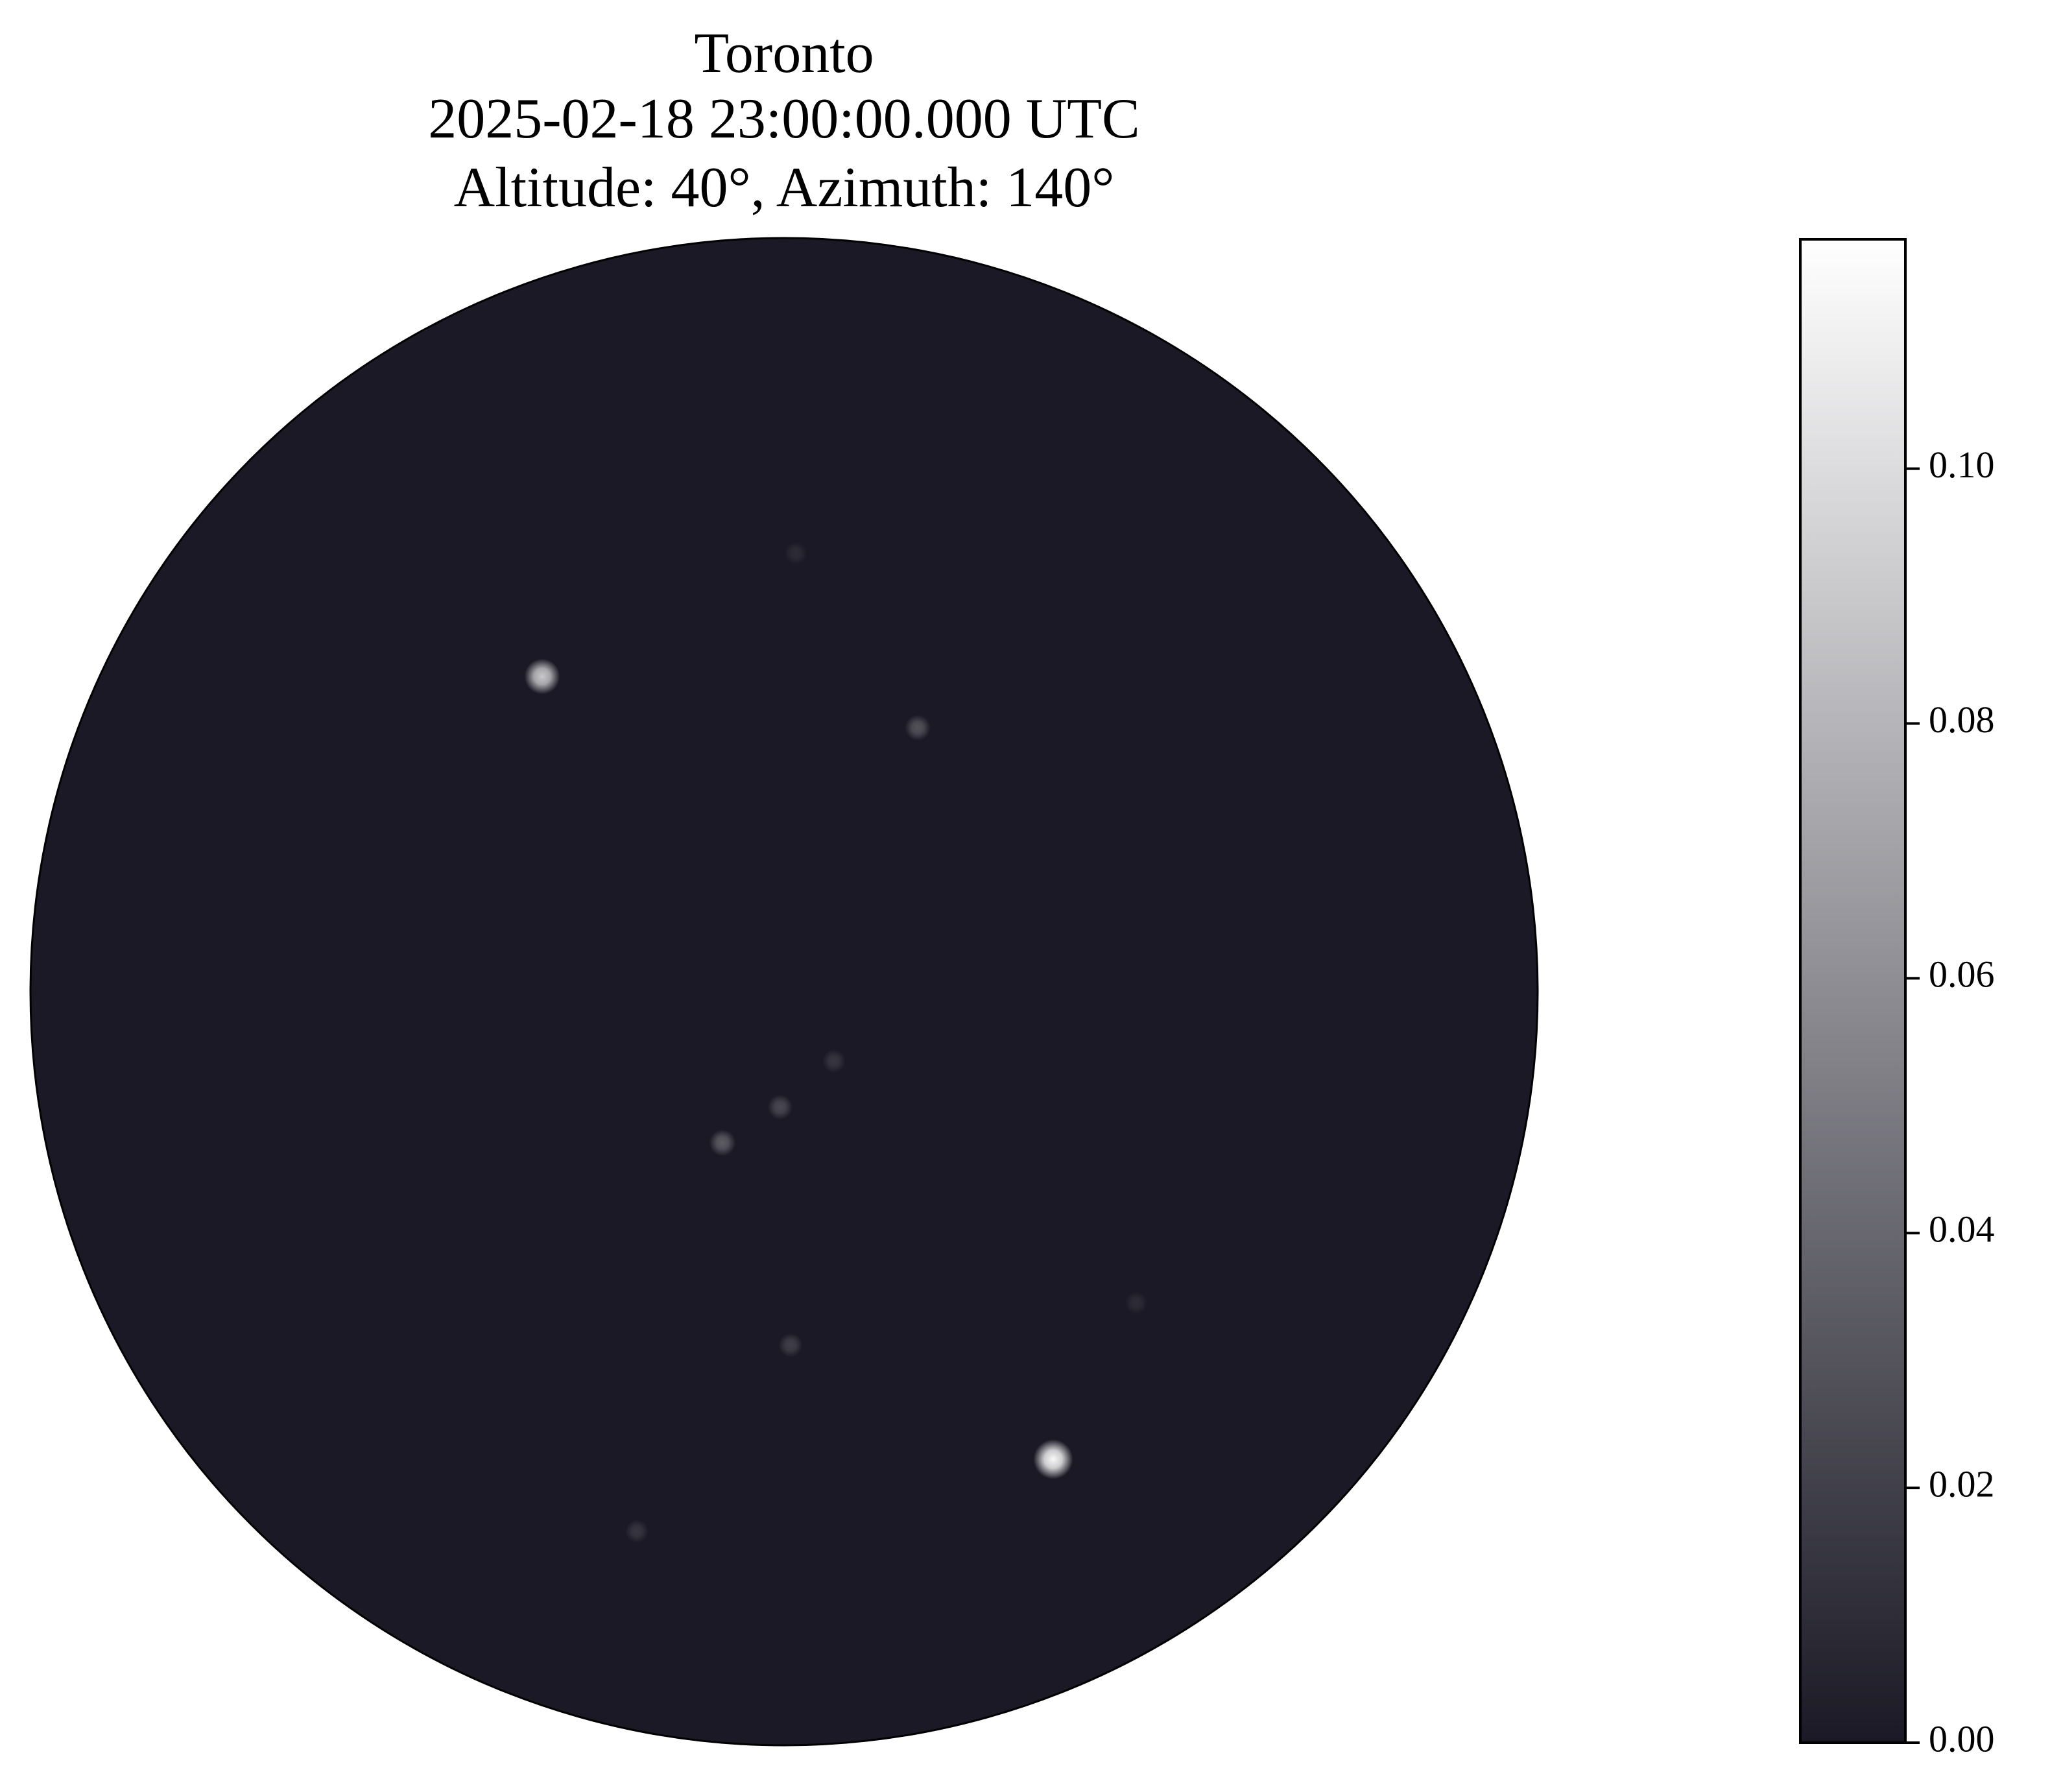 This screenshot has height=1792, width=2050. What do you see at coordinates (1962, 465) in the screenshot?
I see `colorbar-tick-label: 0.10` at bounding box center [1962, 465].